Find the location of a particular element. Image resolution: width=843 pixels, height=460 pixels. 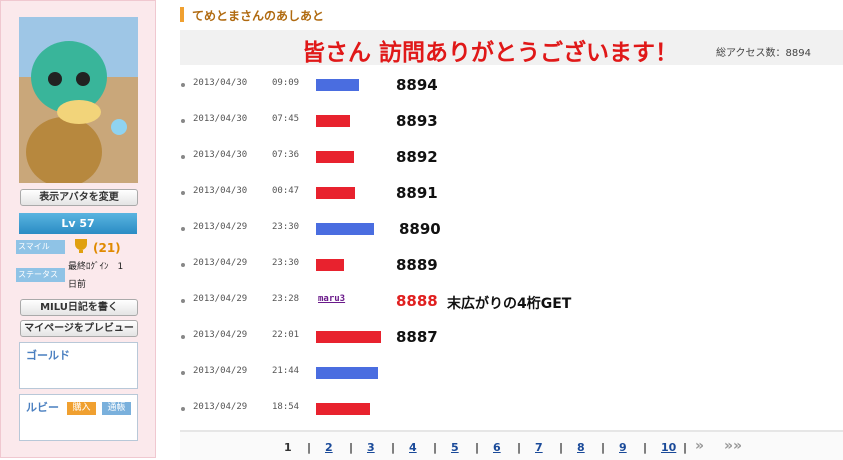

page-link: 10 is located at coordinates (669, 447).